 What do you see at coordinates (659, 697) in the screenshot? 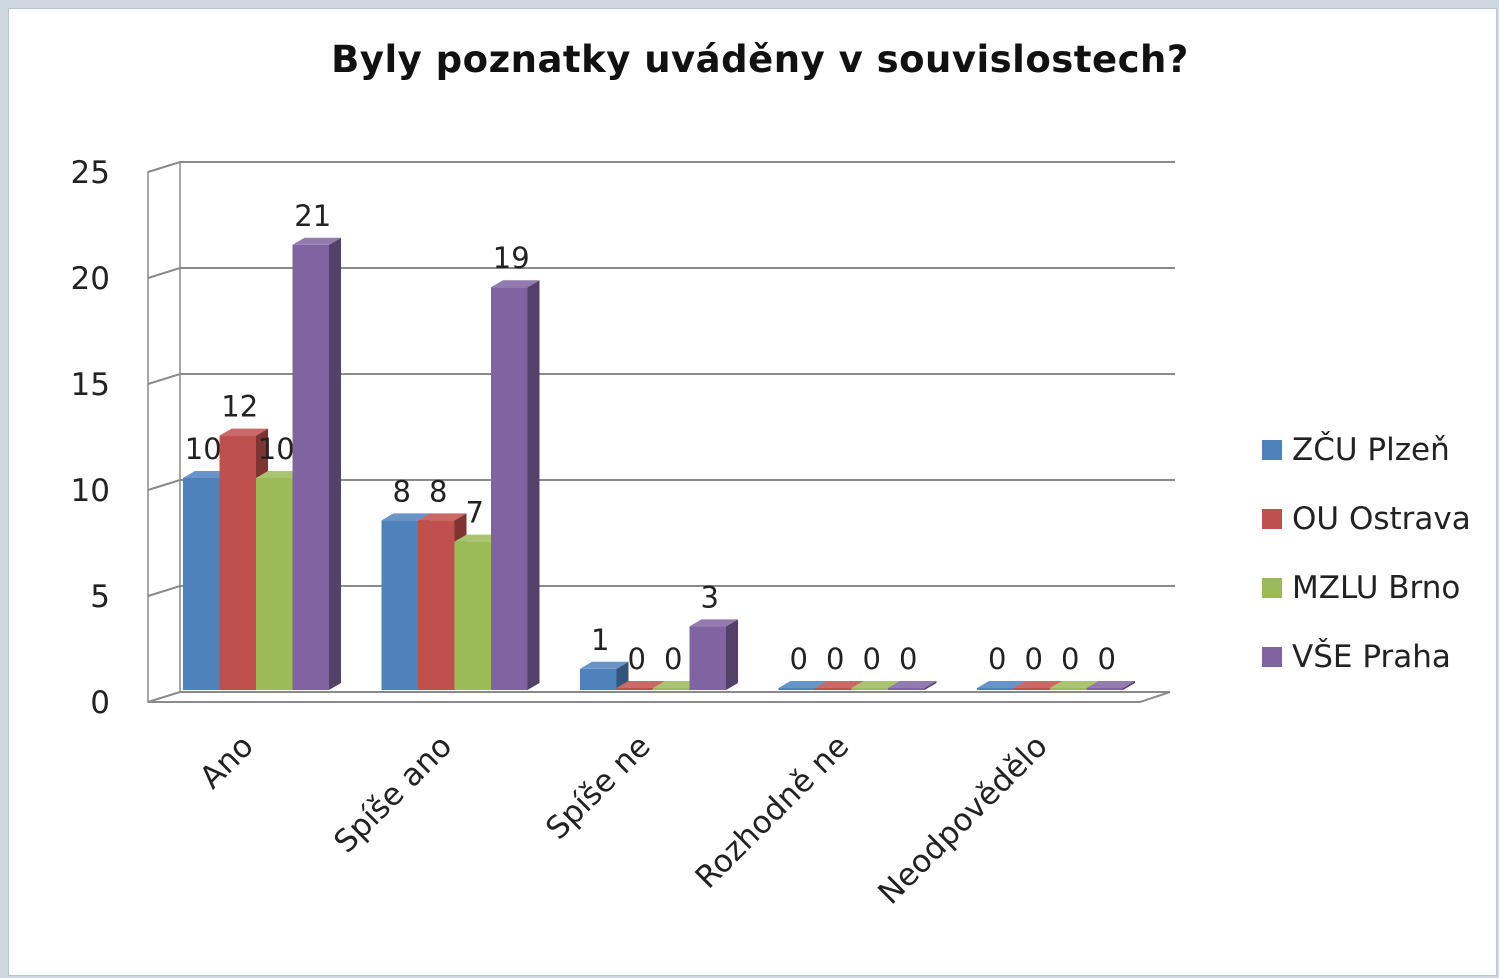
I see `floor` at bounding box center [659, 697].